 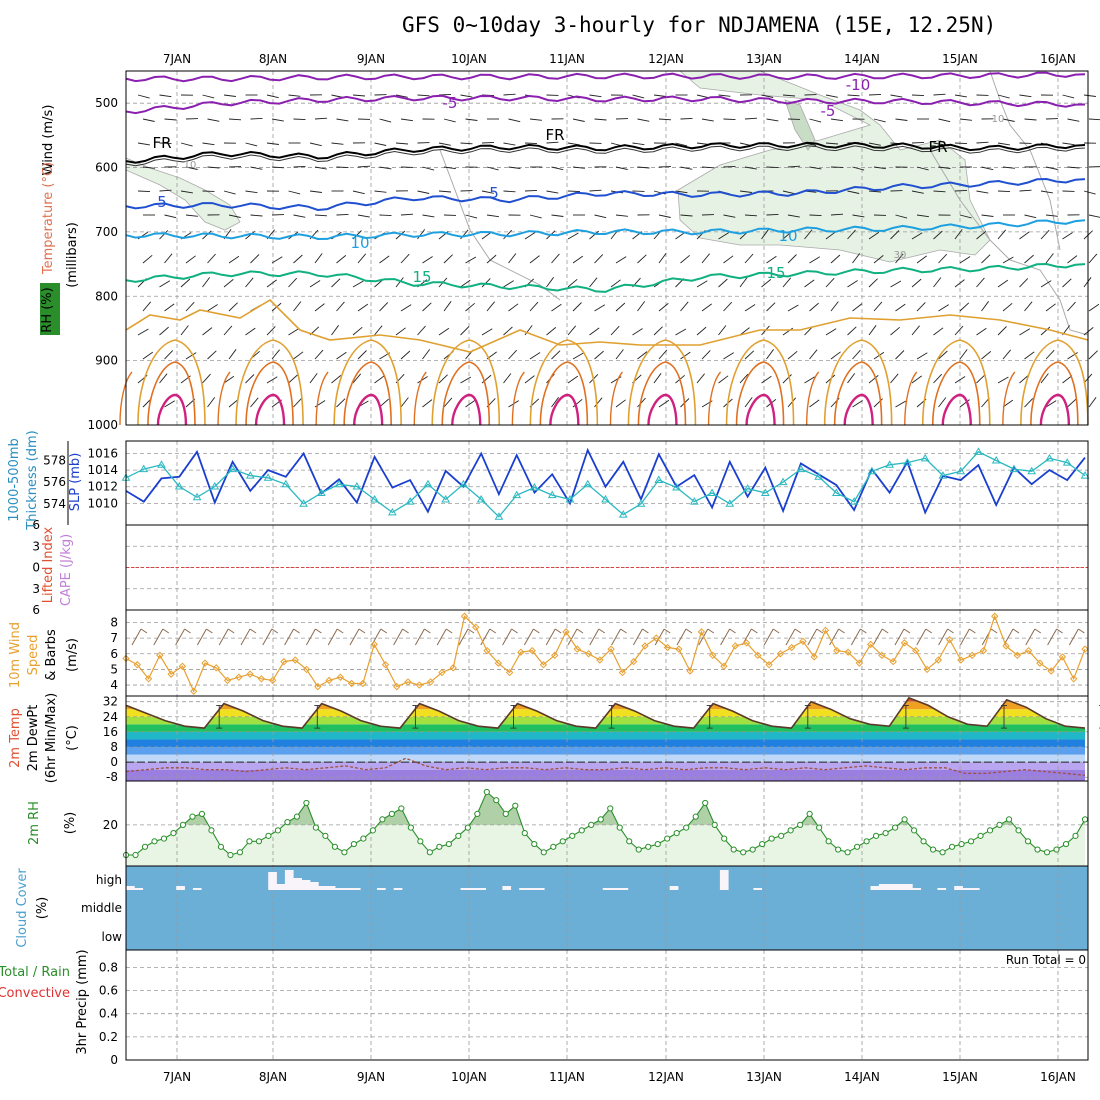 I want to click on wind-axis-label: Wind (m/s), so click(x=48, y=140).